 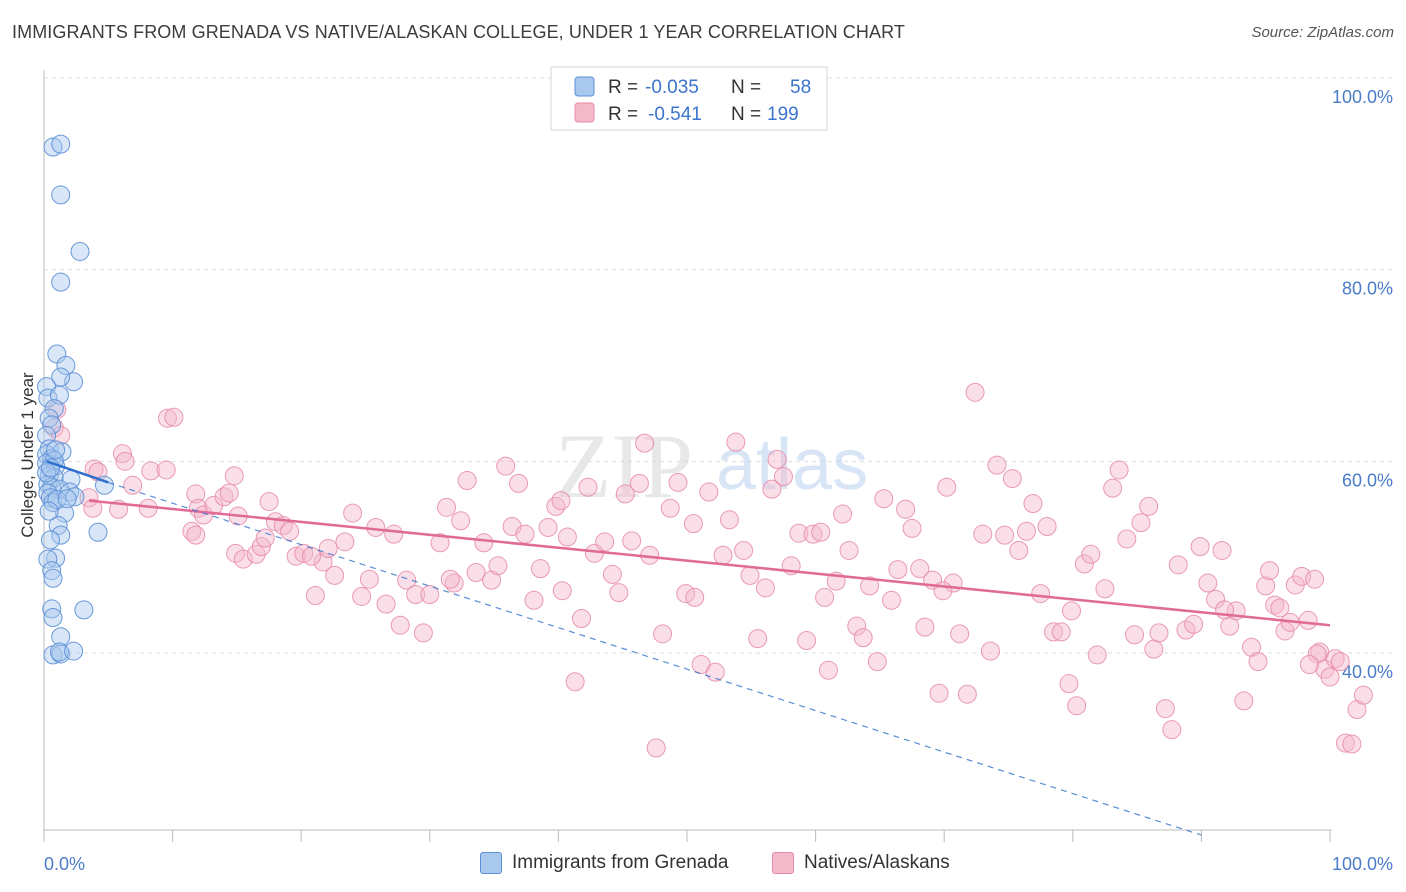 I want to click on x-tick-label-1: 100.0%, so click(x=1362, y=864).